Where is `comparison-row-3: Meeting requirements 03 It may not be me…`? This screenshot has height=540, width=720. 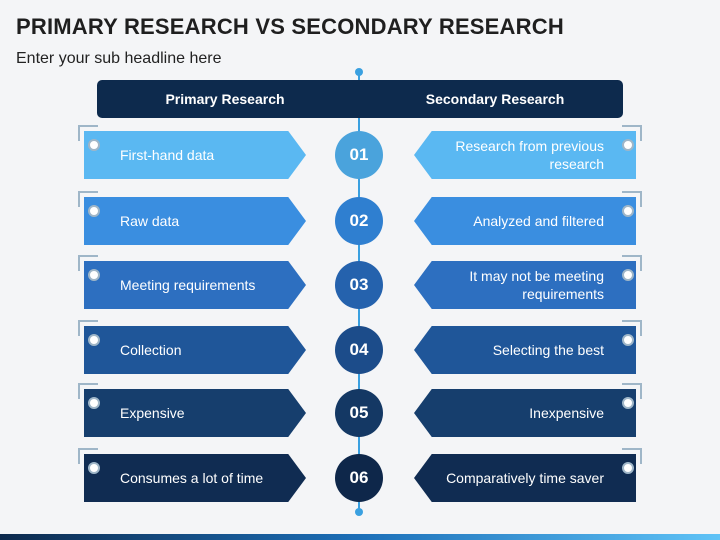 comparison-row-3: Meeting requirements 03 It may not be me… is located at coordinates (360, 284).